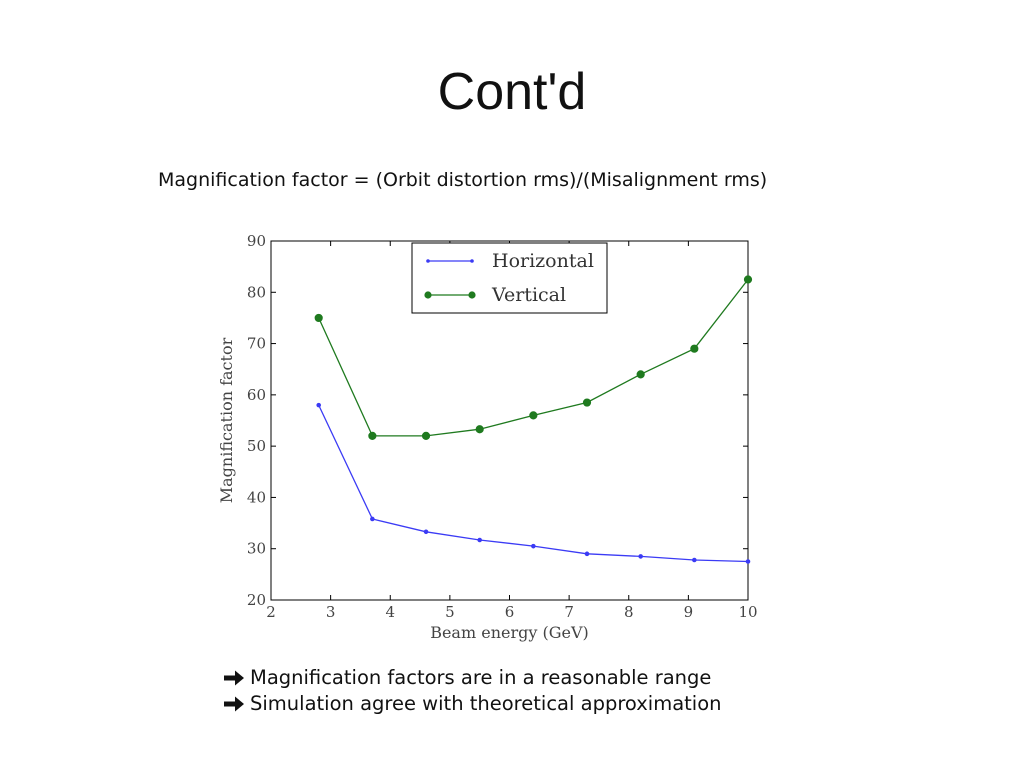  I want to click on y-axis-label: Magnification factor, so click(226, 420).